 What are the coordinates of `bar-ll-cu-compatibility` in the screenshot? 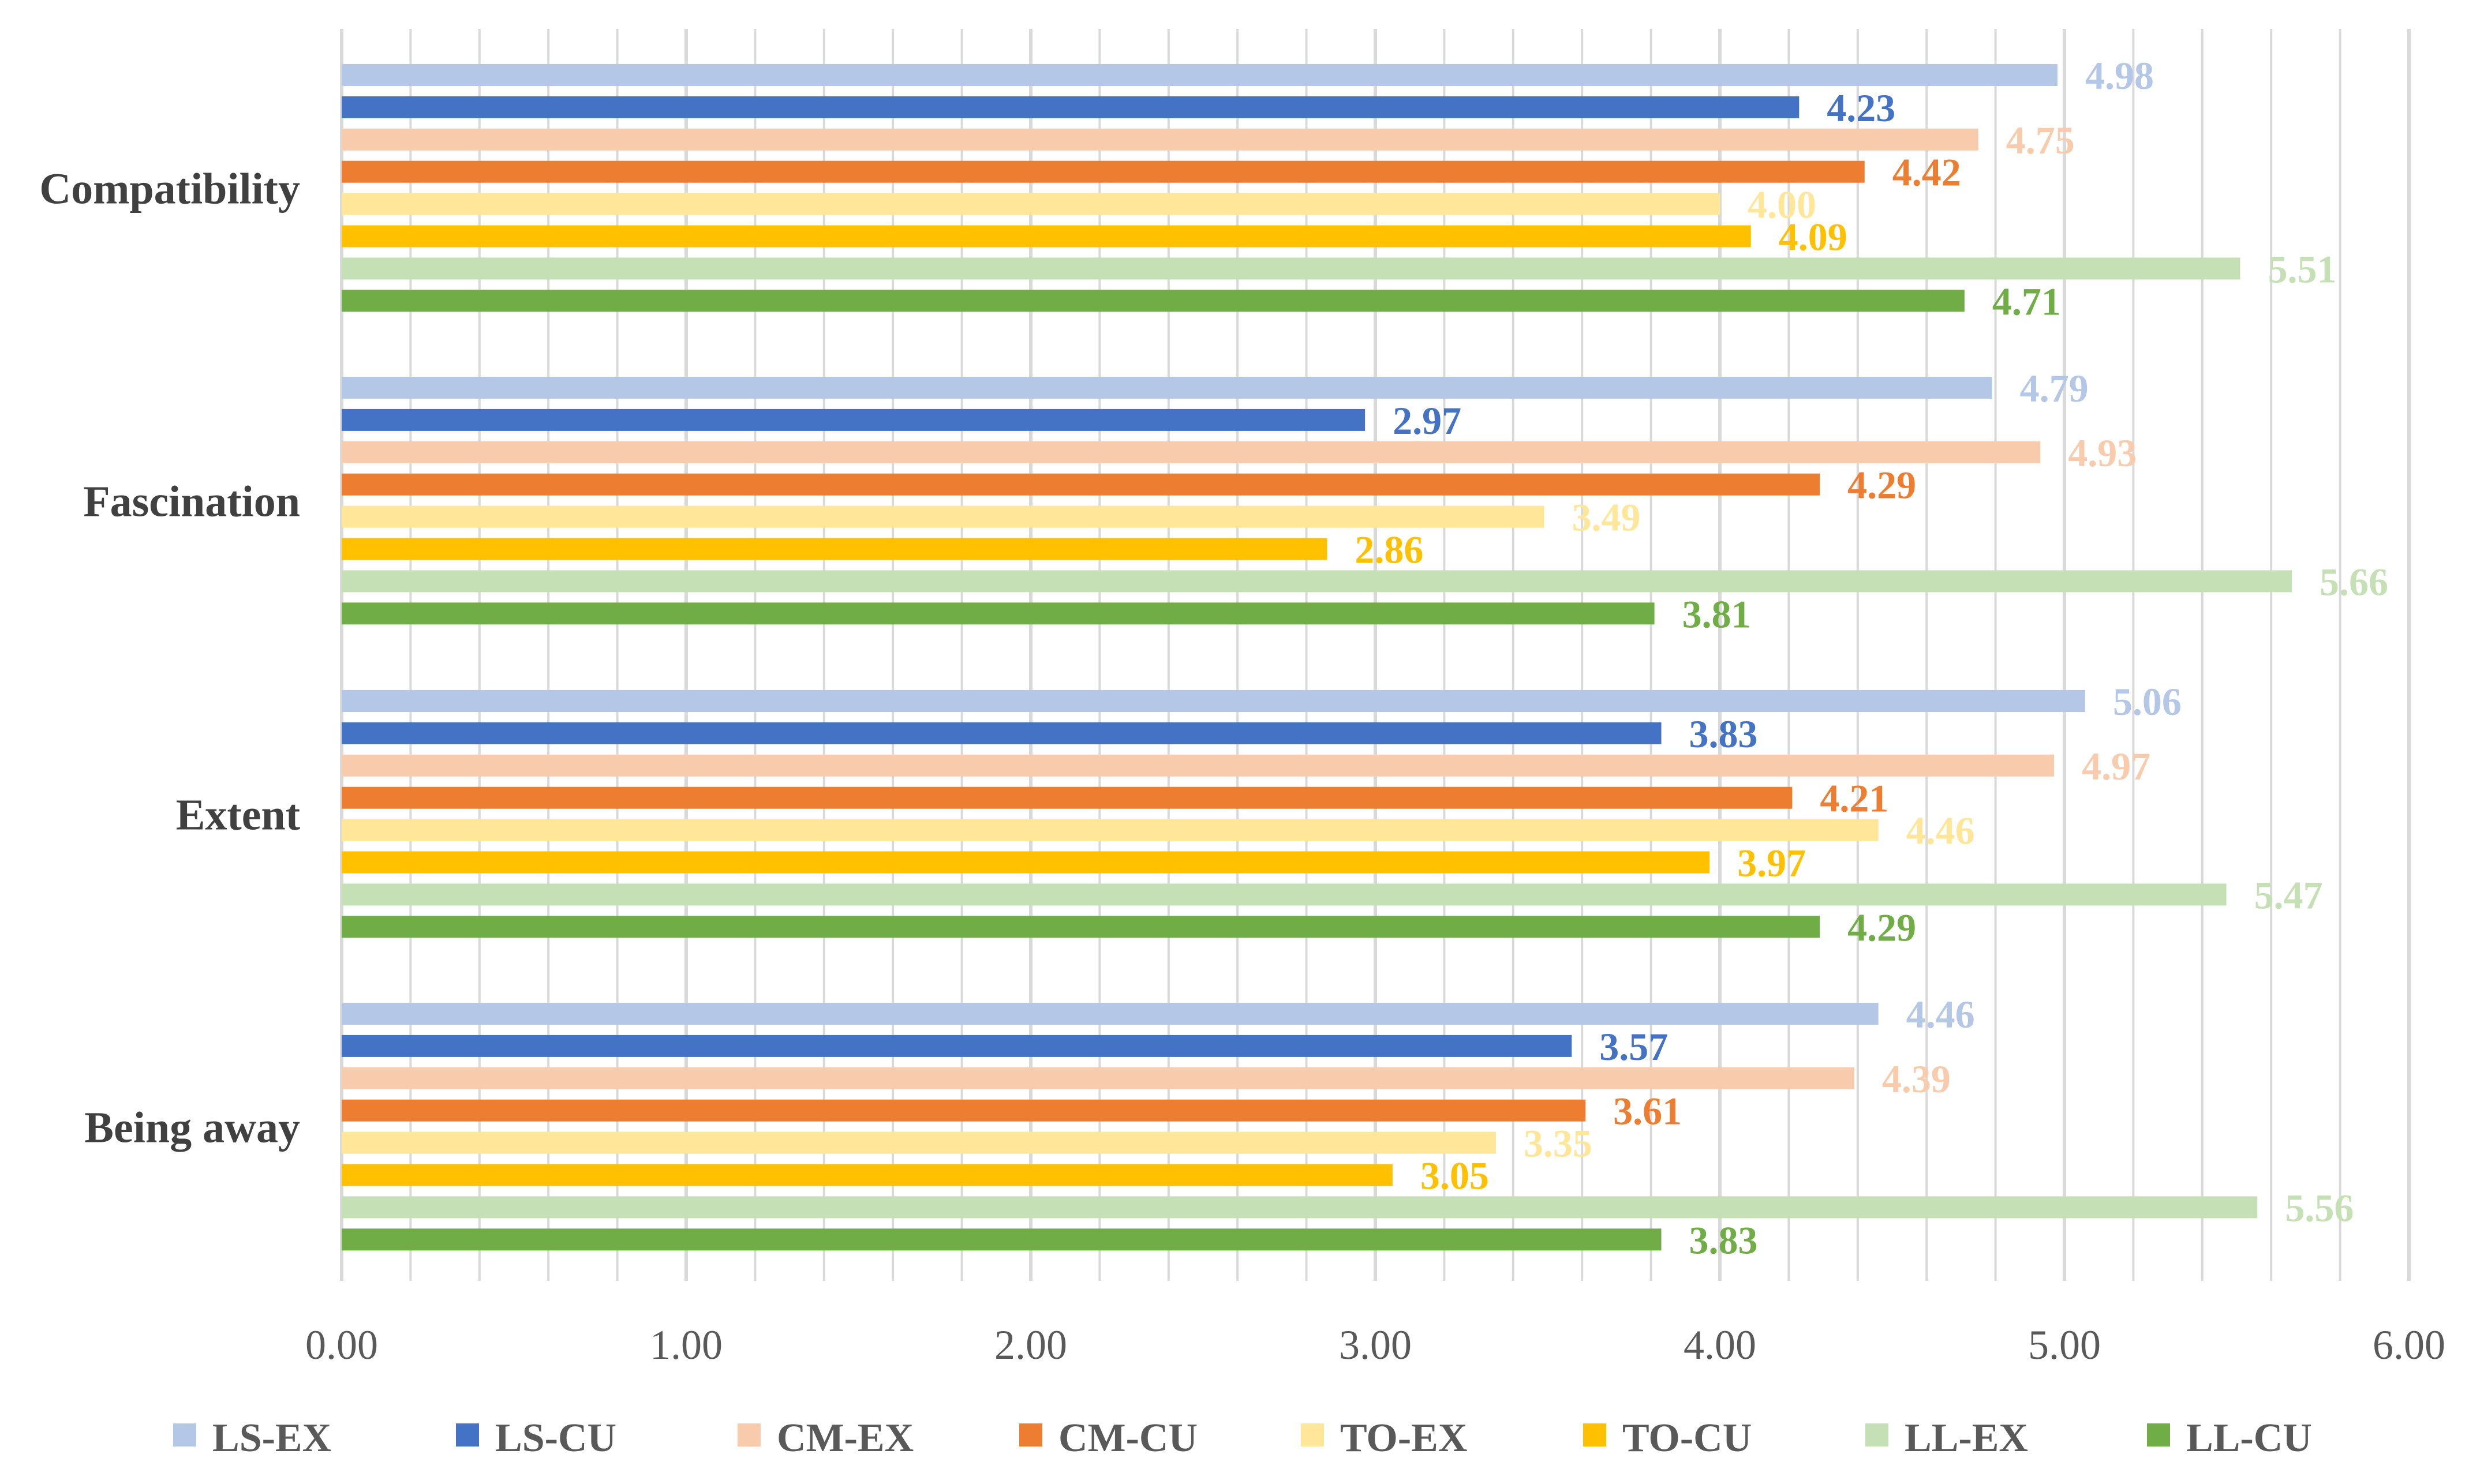 It's located at (1153, 301).